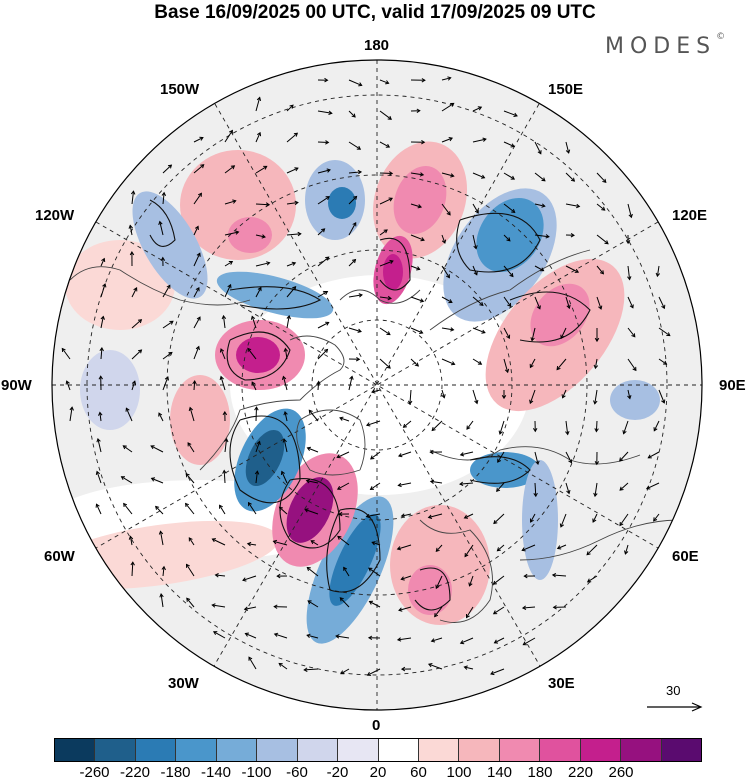 The width and height of the screenshot is (750, 784). What do you see at coordinates (342, 203) in the screenshot?
I see `anomaly-negative-chukchi-core` at bounding box center [342, 203].